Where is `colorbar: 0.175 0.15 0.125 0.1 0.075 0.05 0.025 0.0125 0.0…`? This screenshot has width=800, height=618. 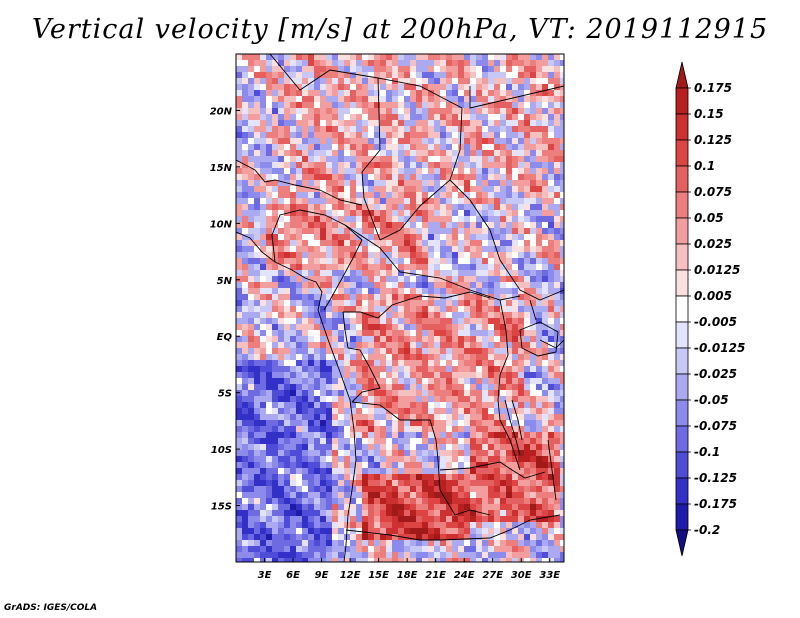 colorbar: 0.175 0.15 0.125 0.1 0.075 0.05 0.025 0.0125 0.0… is located at coordinates (710, 309).